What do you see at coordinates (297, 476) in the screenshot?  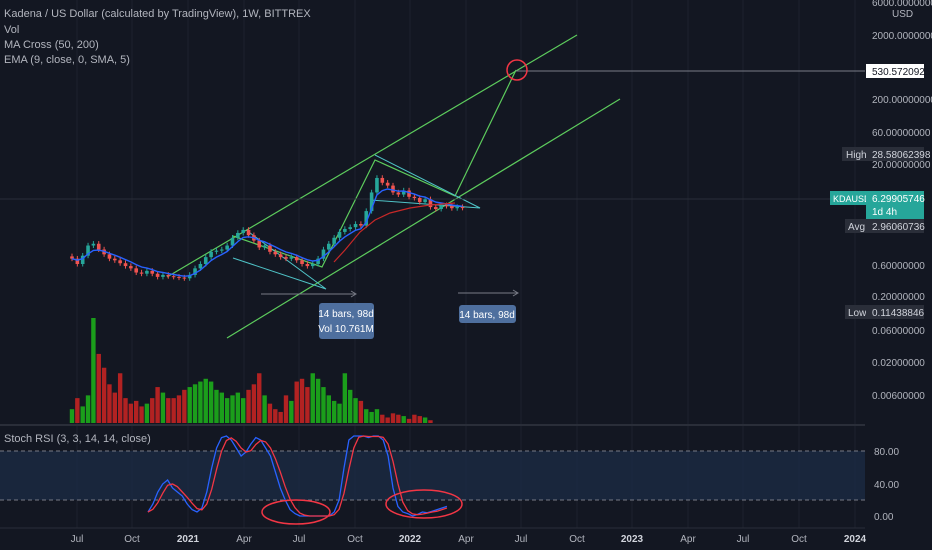 I see `stoch-k-line` at bounding box center [297, 476].